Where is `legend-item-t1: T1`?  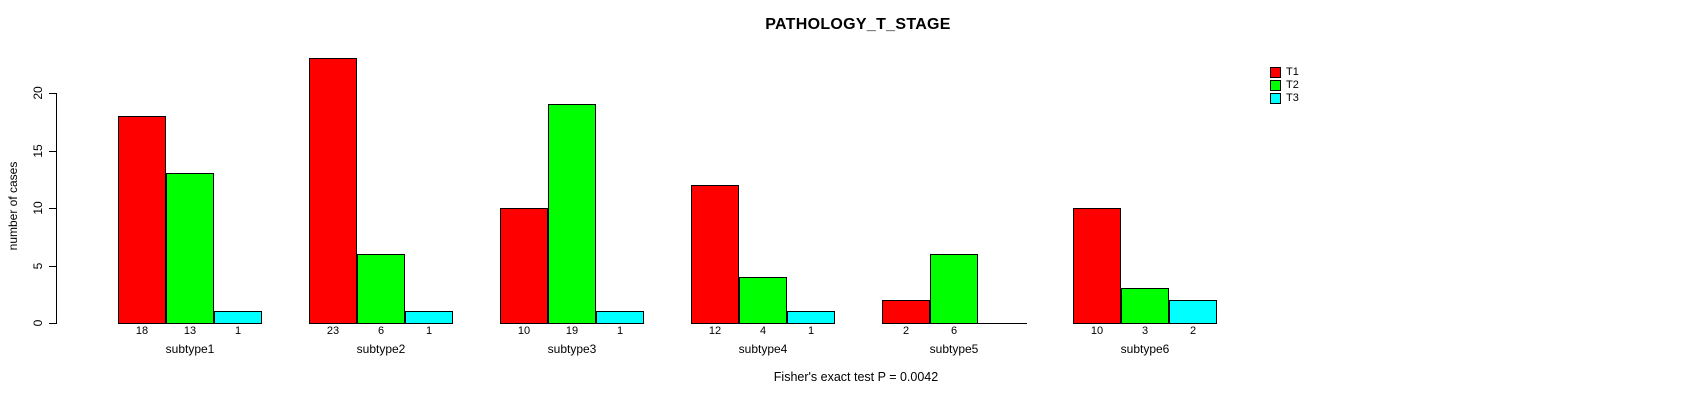
legend-item-t1: T1 is located at coordinates (1284, 72).